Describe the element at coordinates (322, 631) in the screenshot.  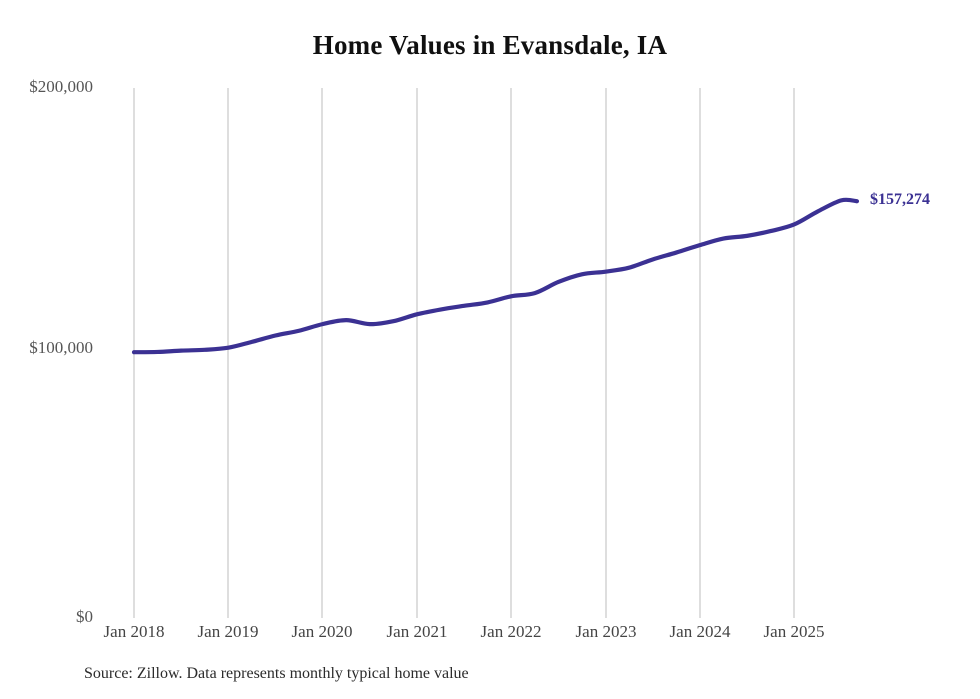
I see `x-axis-tick-jan-2020: Jan 2020` at that location.